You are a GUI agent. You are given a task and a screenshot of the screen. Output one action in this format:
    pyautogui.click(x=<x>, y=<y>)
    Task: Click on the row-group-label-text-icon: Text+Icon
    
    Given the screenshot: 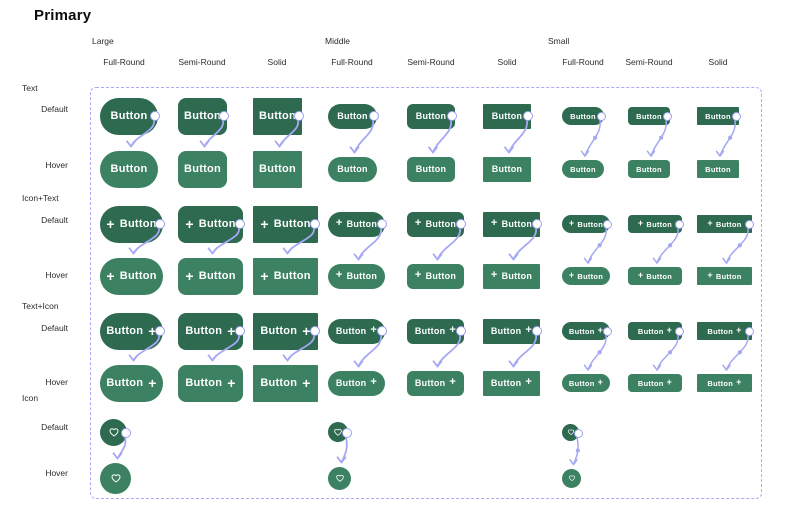 What is the action you would take?
    pyautogui.click(x=40, y=306)
    